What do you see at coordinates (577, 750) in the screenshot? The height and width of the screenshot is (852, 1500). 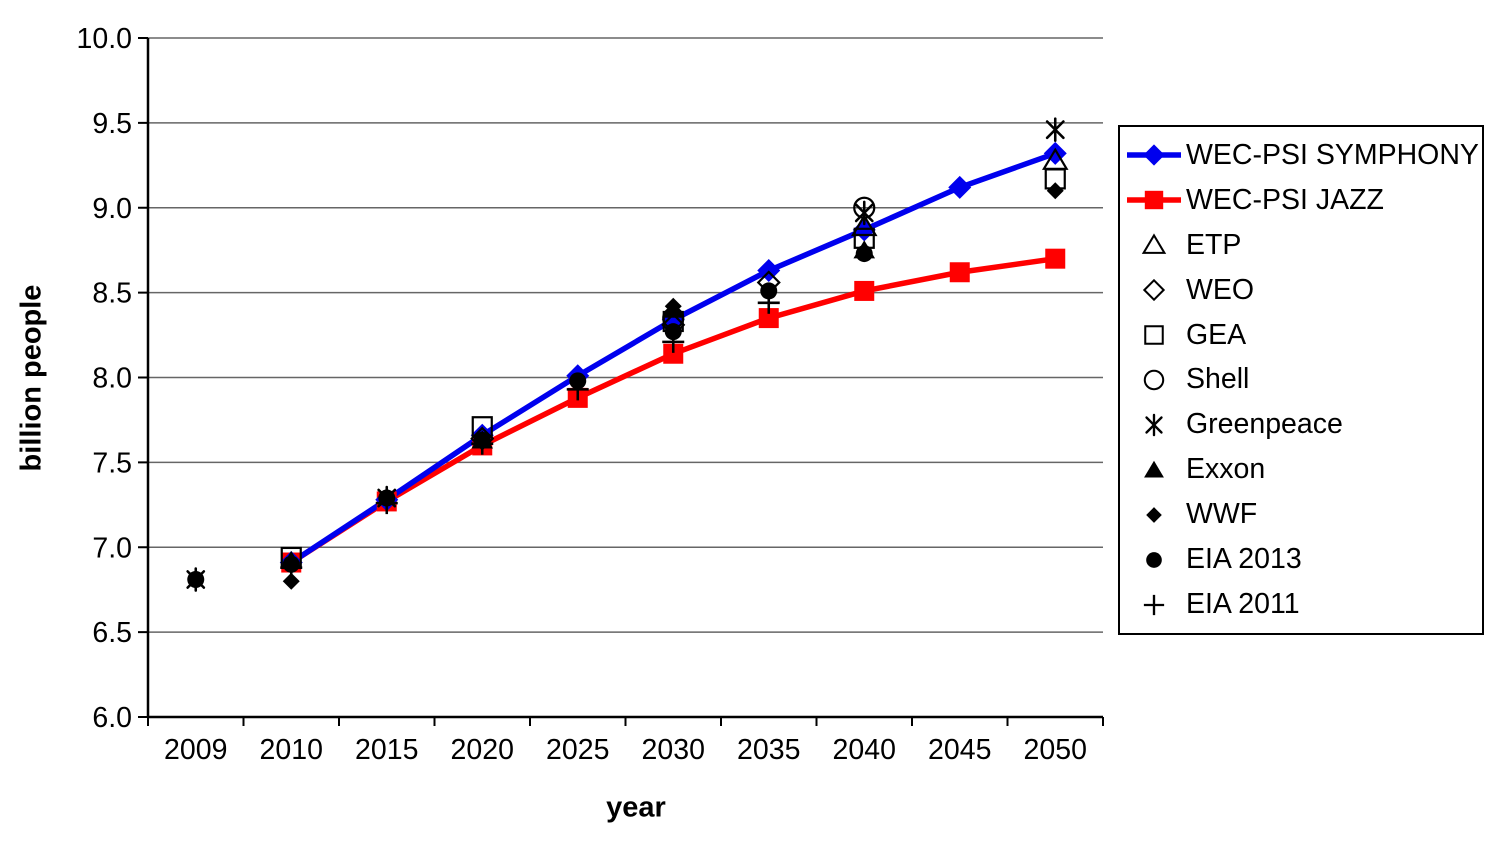 I see `x-tick-label: 2025` at bounding box center [577, 750].